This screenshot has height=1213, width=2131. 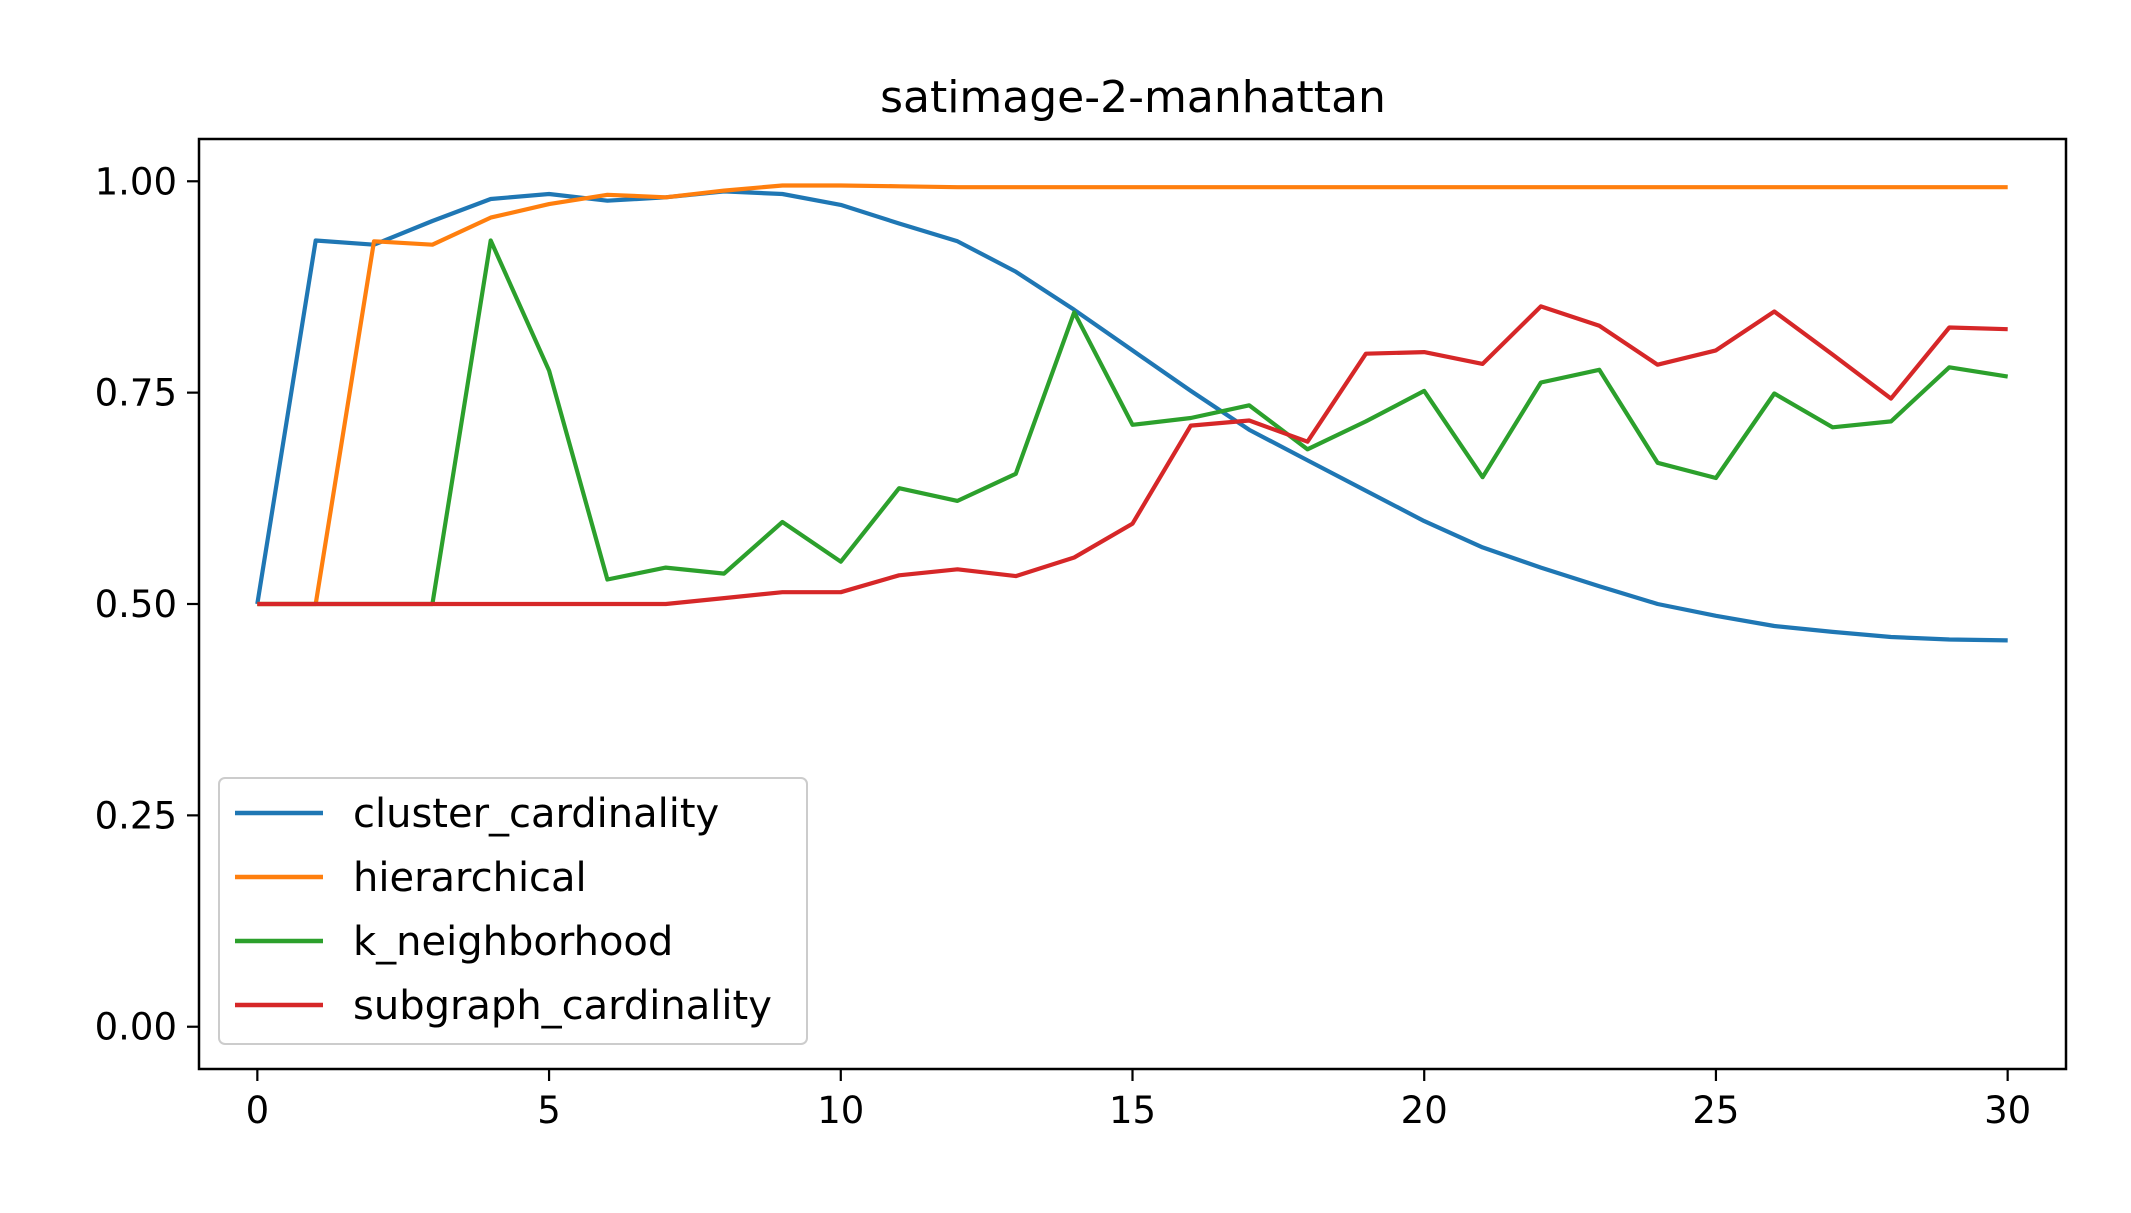 What do you see at coordinates (562, 1006) in the screenshot?
I see `legend-label-3: subgraph_cardinality` at bounding box center [562, 1006].